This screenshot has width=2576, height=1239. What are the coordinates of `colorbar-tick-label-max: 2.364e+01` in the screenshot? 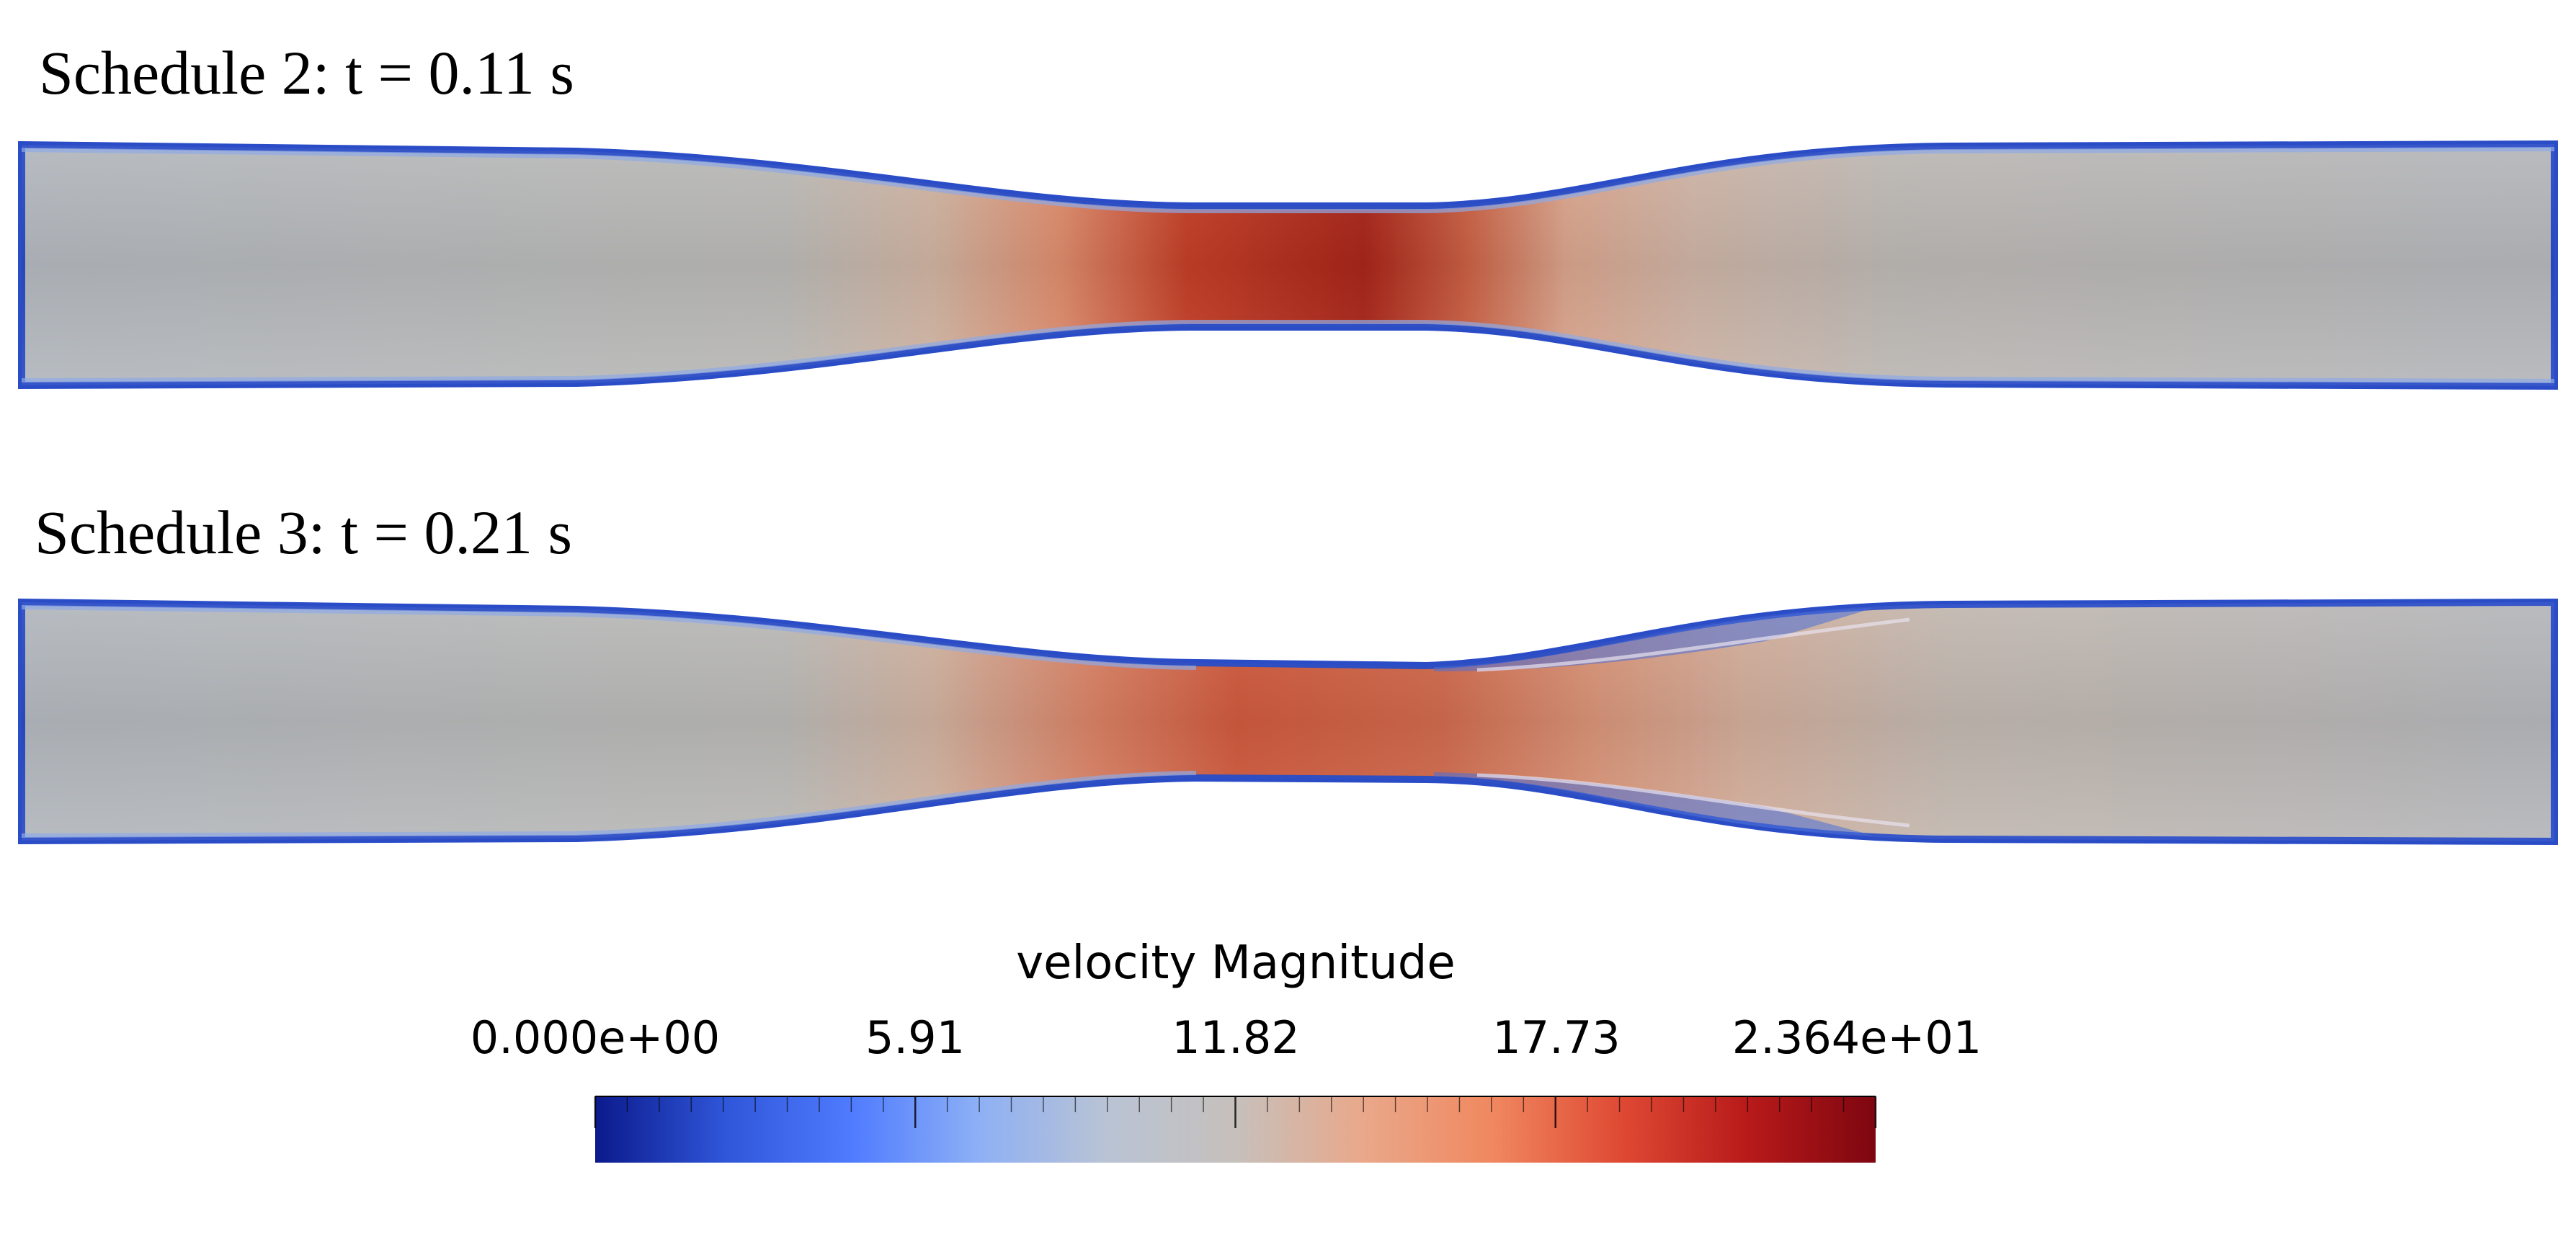 It's located at (1857, 1037).